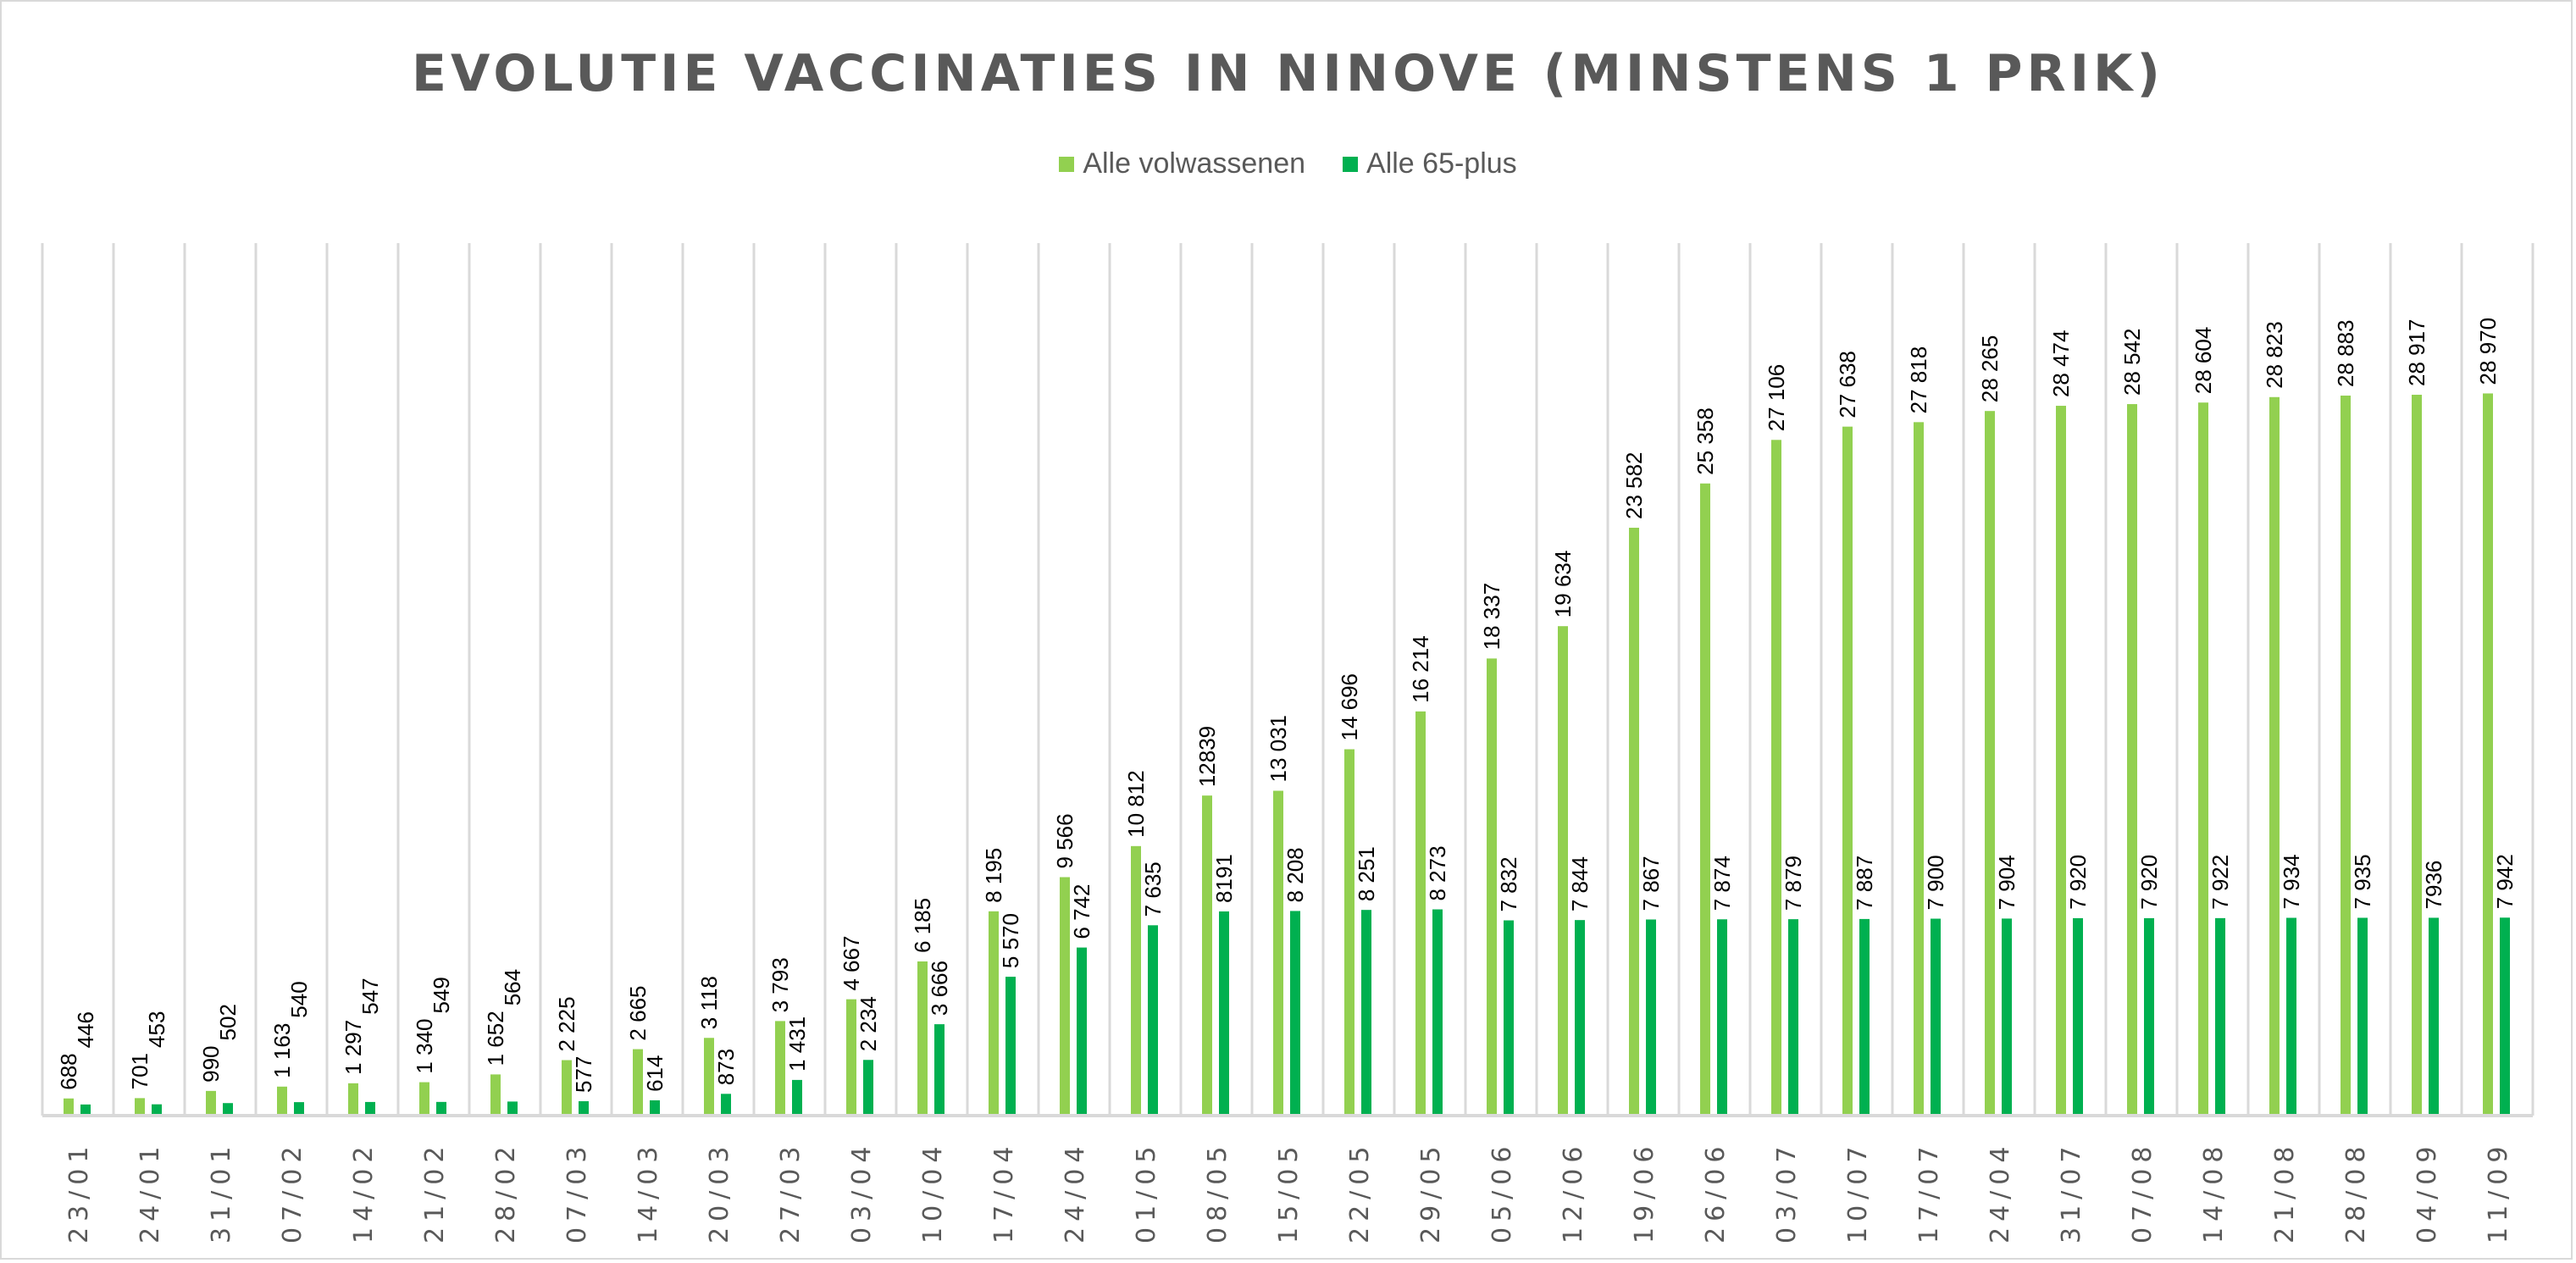 This screenshot has height=1263, width=2576. What do you see at coordinates (1224, 878) in the screenshot?
I see `data-label-65plus: 8191` at bounding box center [1224, 878].